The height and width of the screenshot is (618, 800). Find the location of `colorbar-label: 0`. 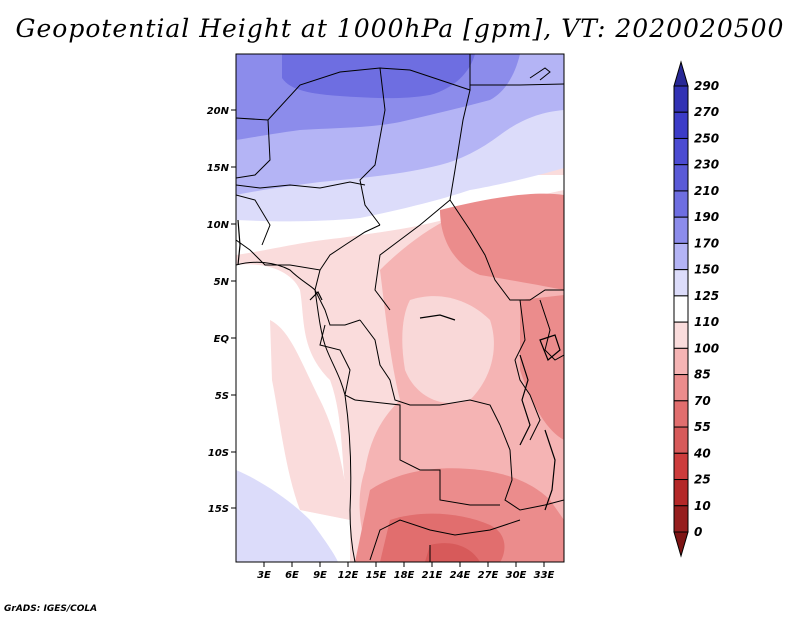

colorbar-label: 0 is located at coordinates (698, 532).